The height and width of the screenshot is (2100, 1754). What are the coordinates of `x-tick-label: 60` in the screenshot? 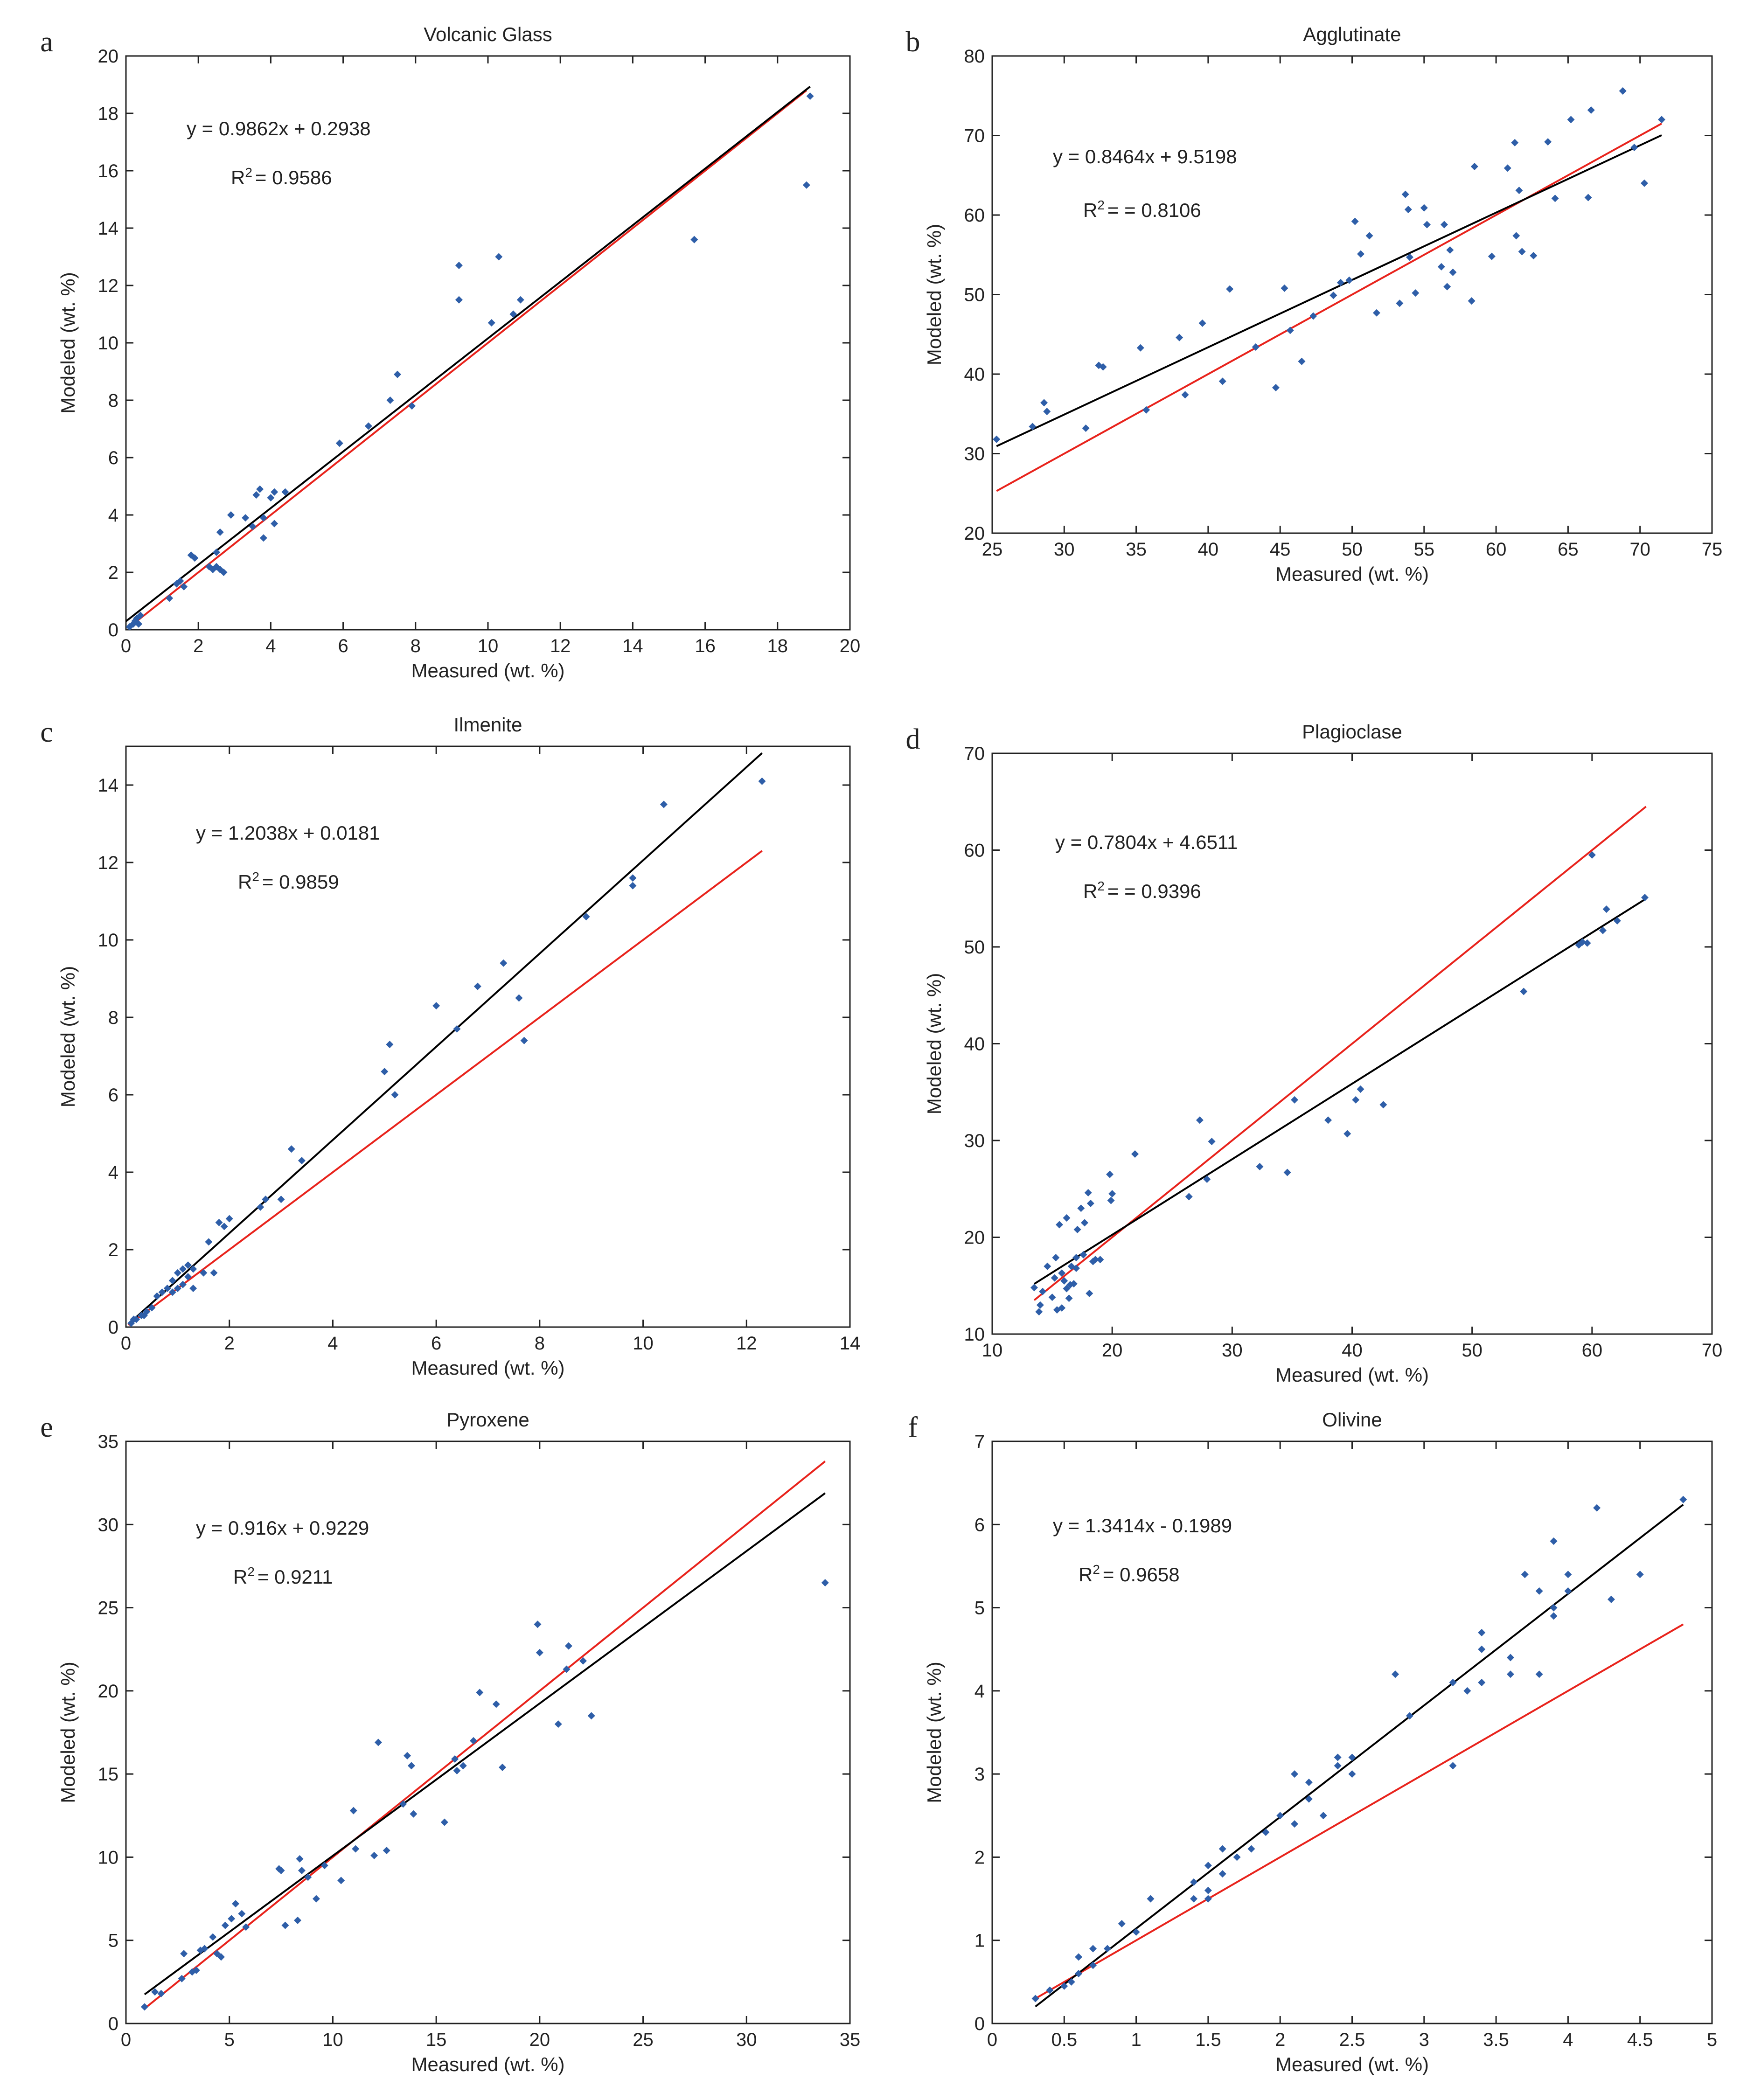 It's located at (1496, 549).